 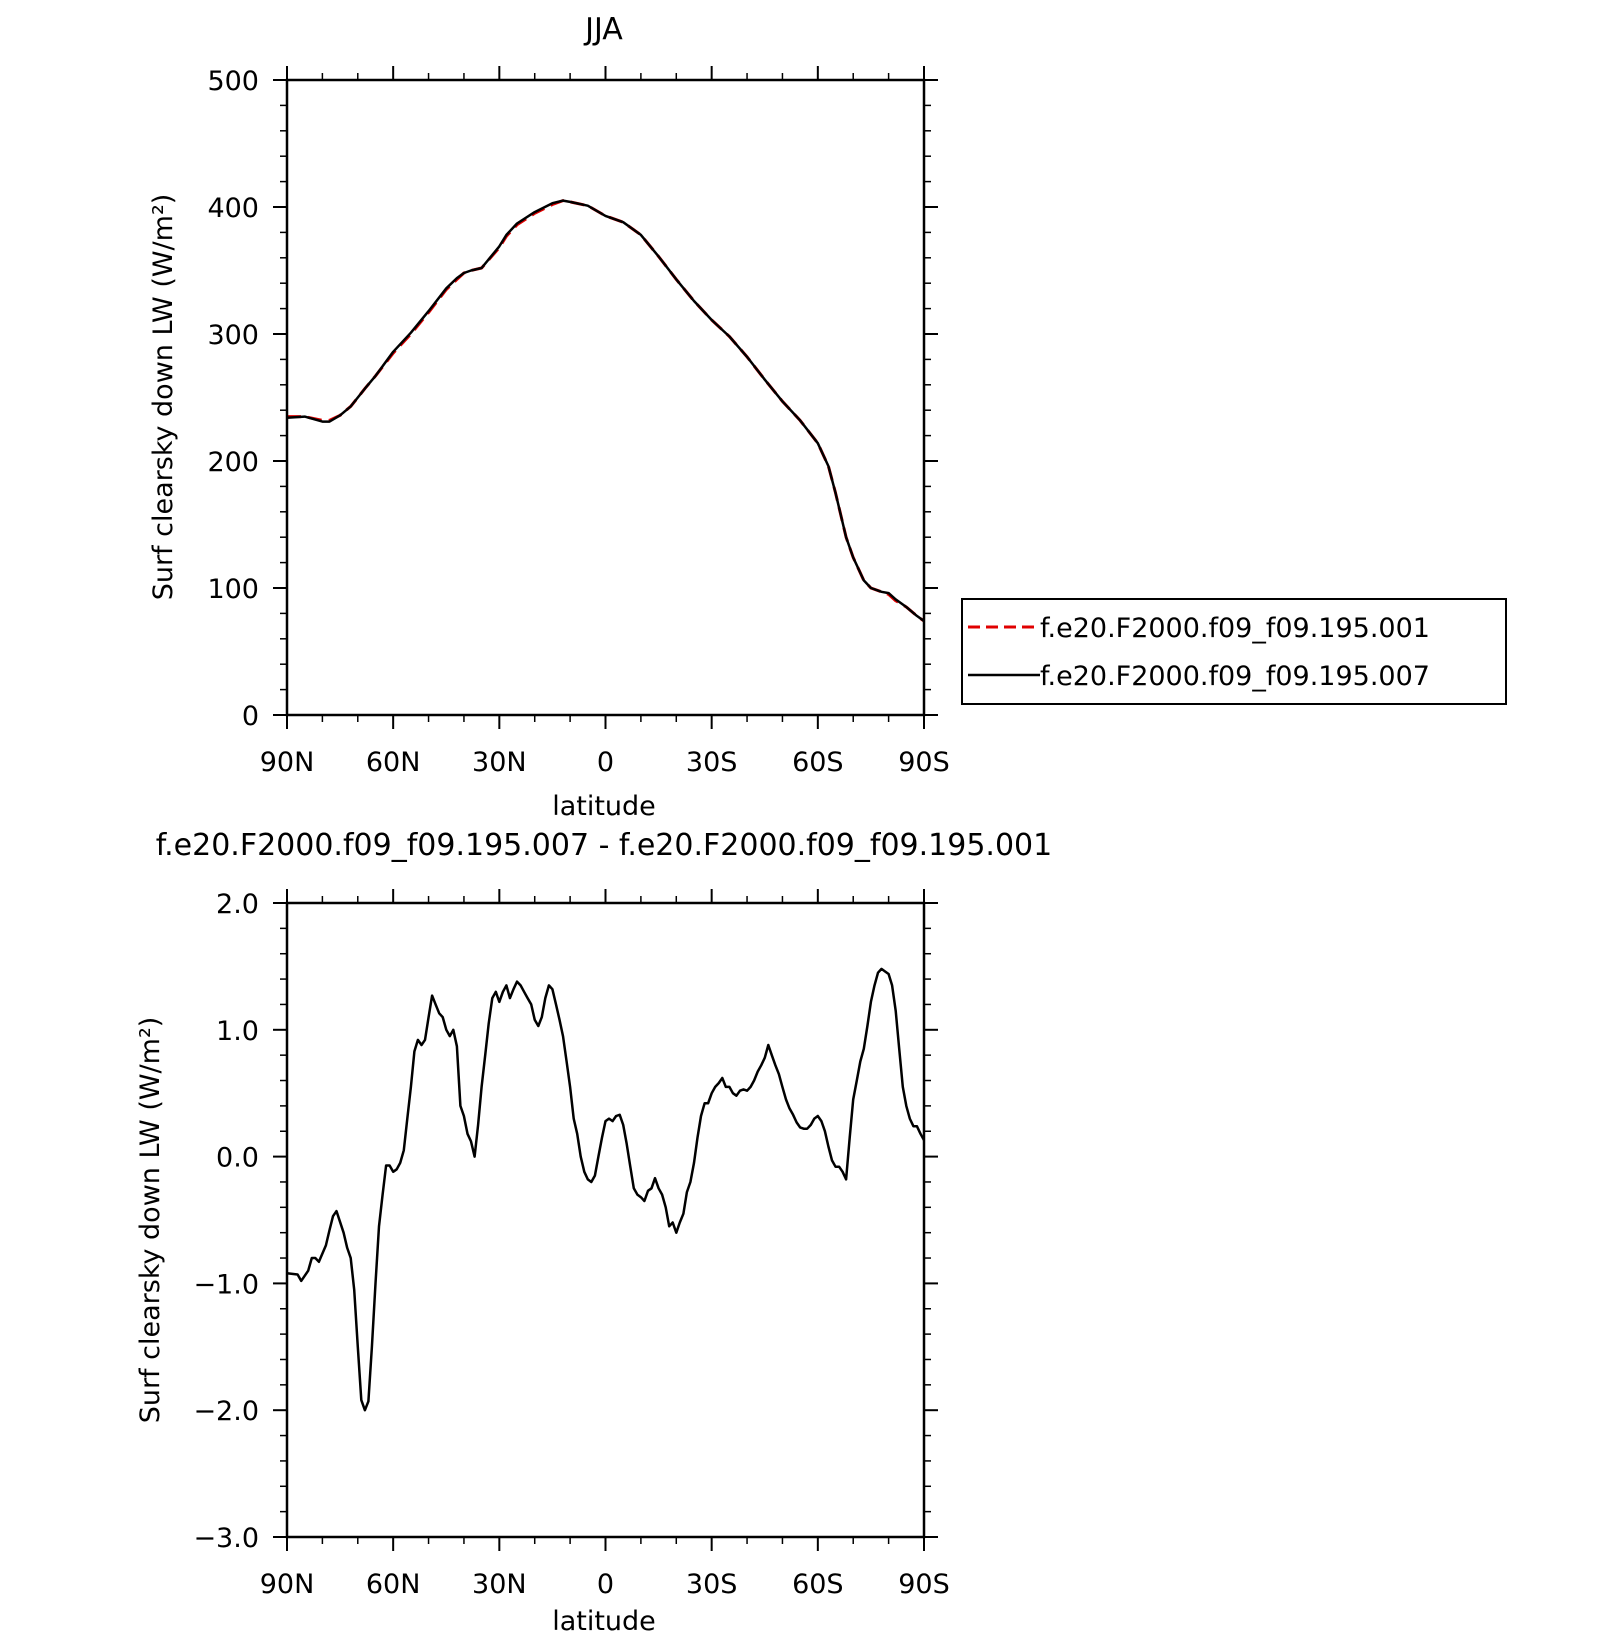 What do you see at coordinates (226, 1538) in the screenshot?
I see `bottom-y-tick-label: −3.0` at bounding box center [226, 1538].